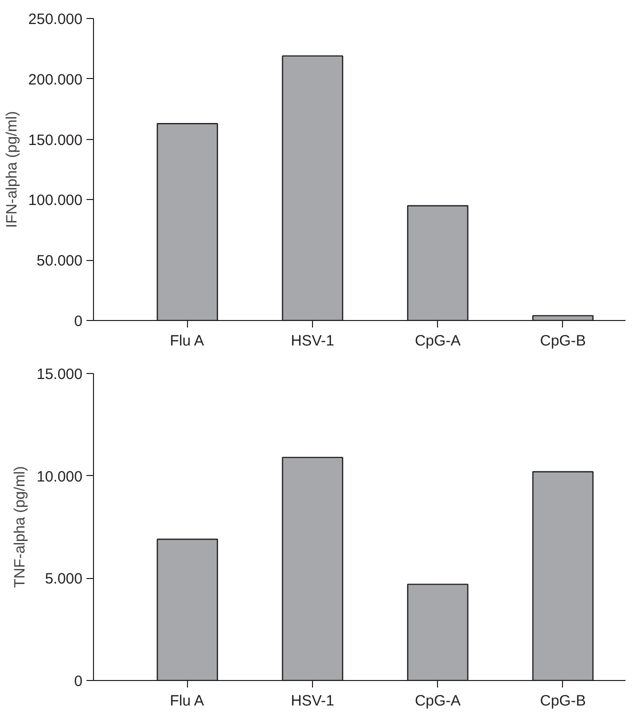 This screenshot has height=723, width=639. I want to click on y-axis-title: IFN-alpha (pg/ml), so click(11, 169).